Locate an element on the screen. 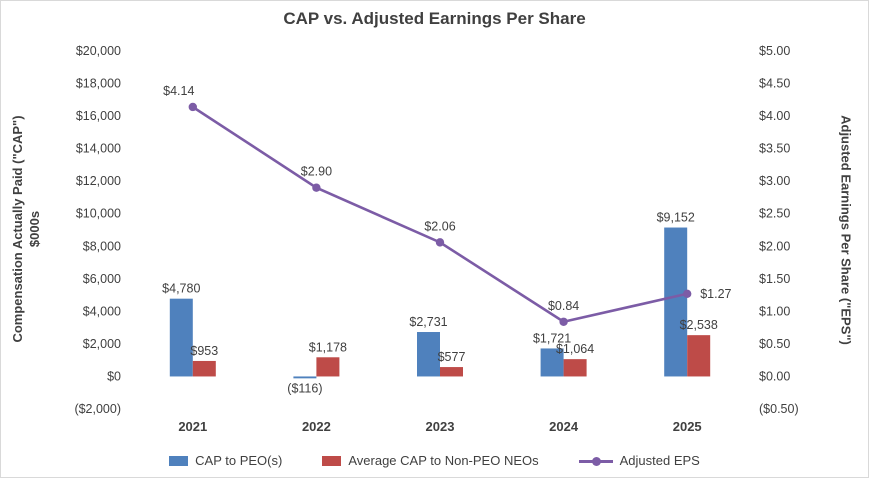  legend-item-adjusted-eps: Adjusted EPS is located at coordinates (639, 460).